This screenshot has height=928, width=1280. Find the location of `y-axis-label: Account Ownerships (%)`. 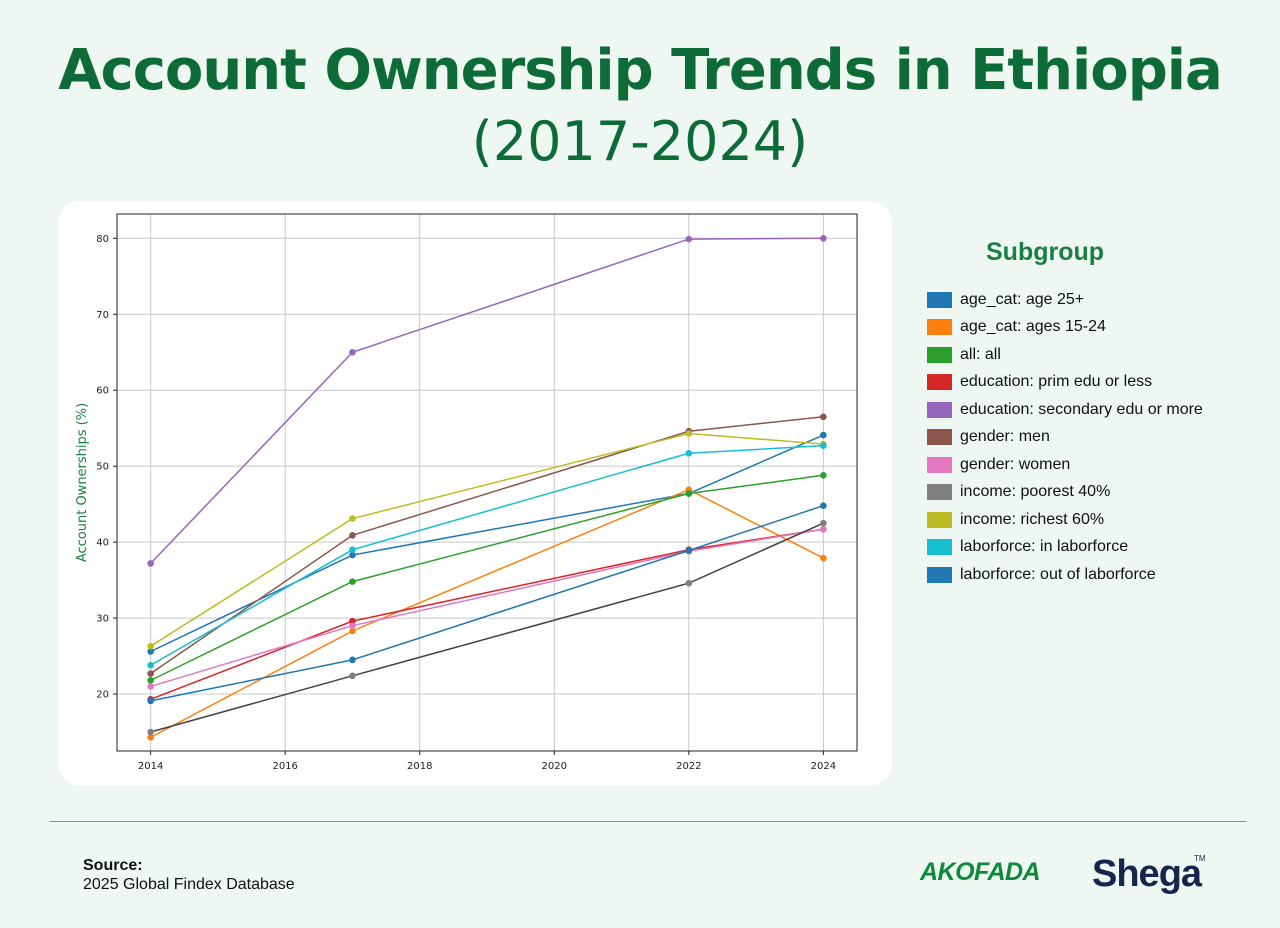

y-axis-label: Account Ownerships (%) is located at coordinates (82, 482).